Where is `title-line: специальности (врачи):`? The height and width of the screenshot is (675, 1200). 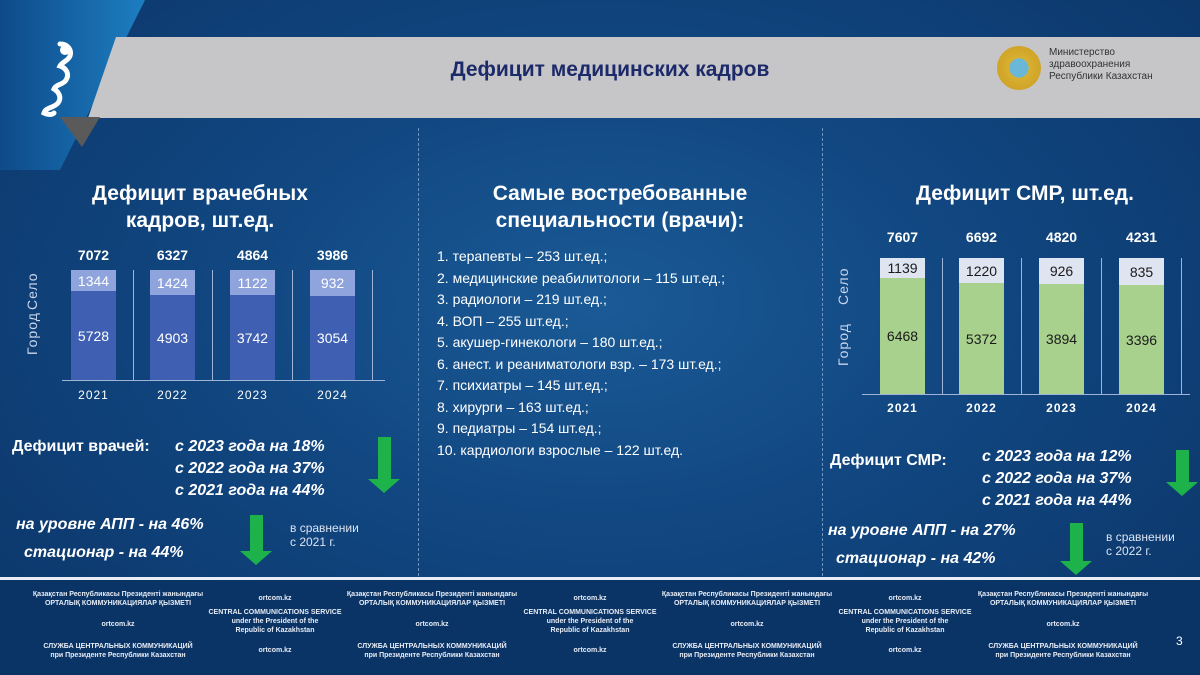 title-line: специальности (врачи): is located at coordinates (620, 220).